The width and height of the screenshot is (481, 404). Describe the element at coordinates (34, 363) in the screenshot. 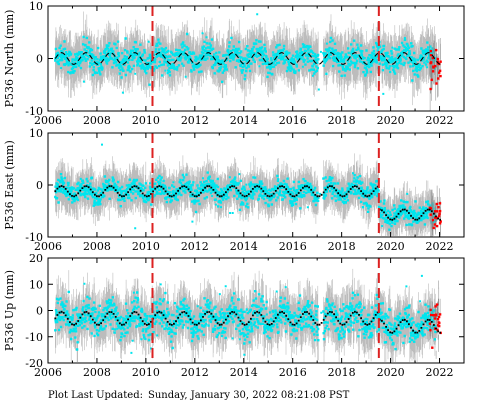

I see `y-tick-label: -20` at that location.